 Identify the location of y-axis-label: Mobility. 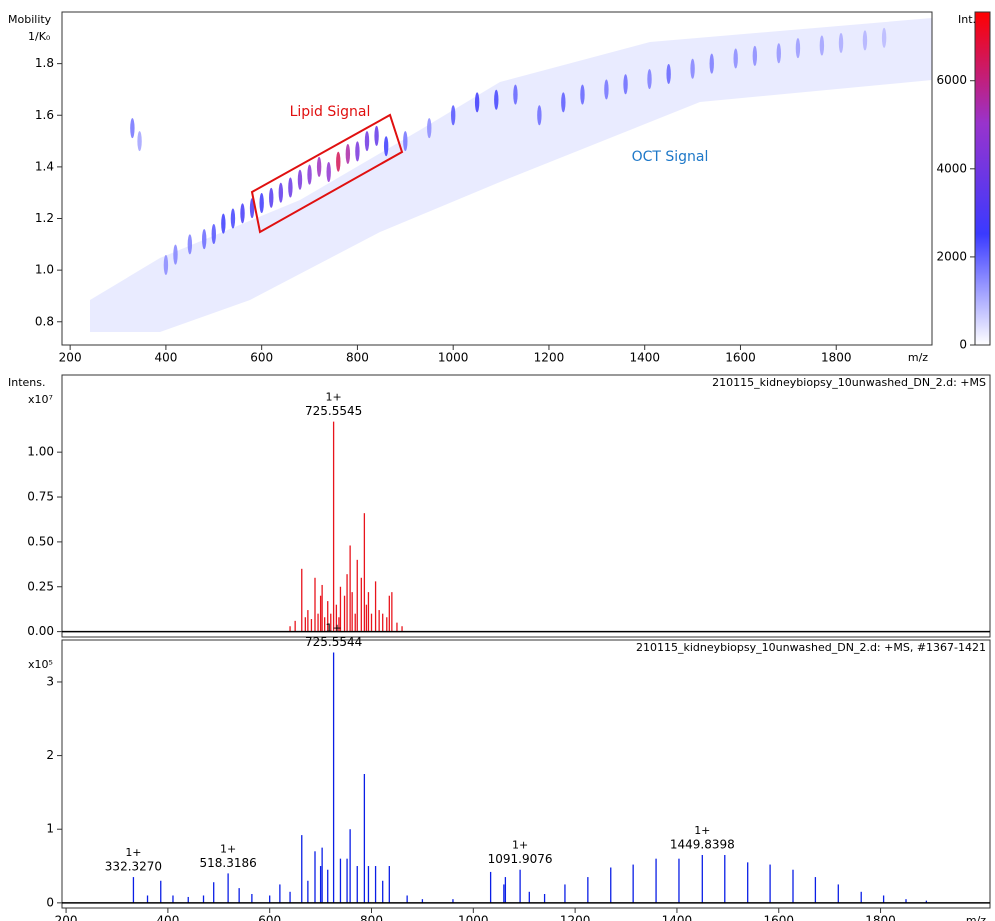
(30, 19).